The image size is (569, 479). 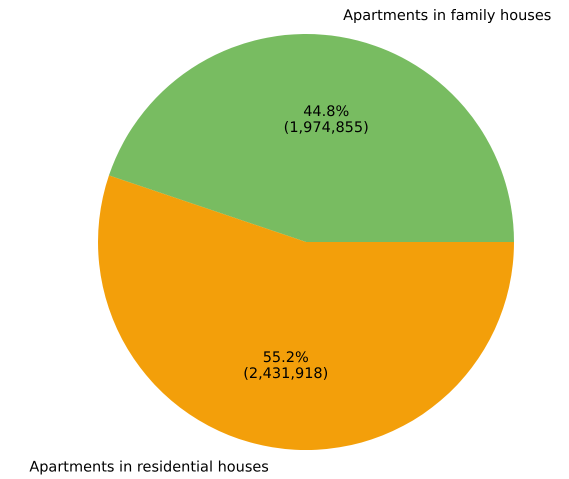 What do you see at coordinates (447, 16) in the screenshot?
I see `slice-label: Apartments in family houses` at bounding box center [447, 16].